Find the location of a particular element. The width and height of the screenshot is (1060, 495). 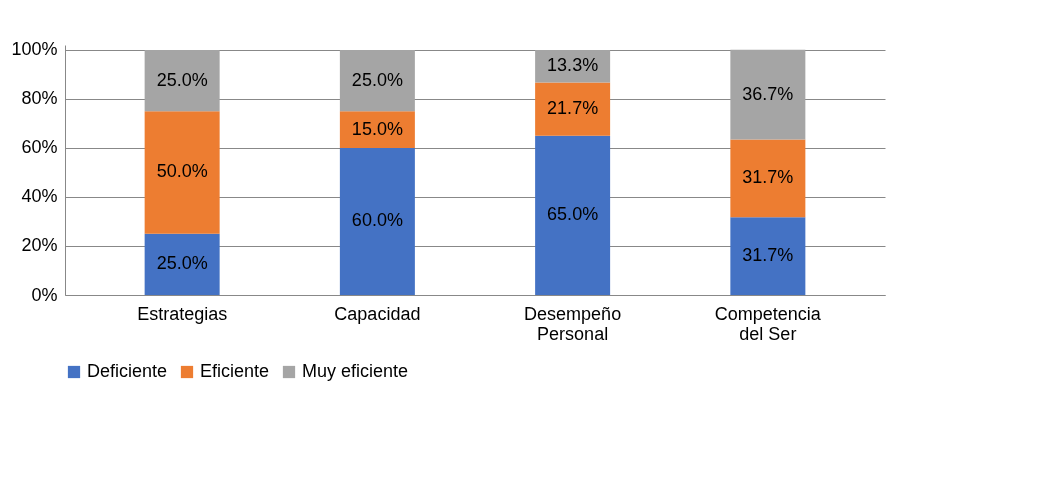

x-tick-label: Competencia del Ser is located at coordinates (768, 323).